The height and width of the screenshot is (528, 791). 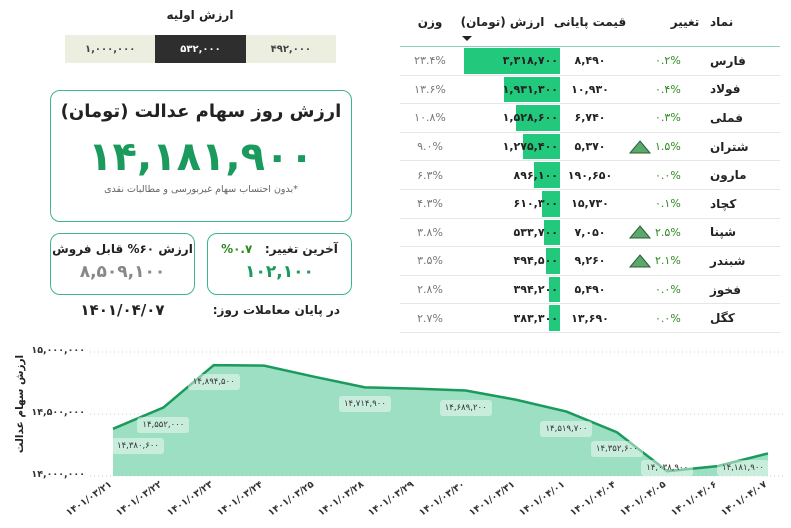 I want to click on table-row: فخوز ۰.۰% ۵,۴۹۰ ۳۹۴,۲۰۰ ۲.۸%, so click(x=590, y=290).